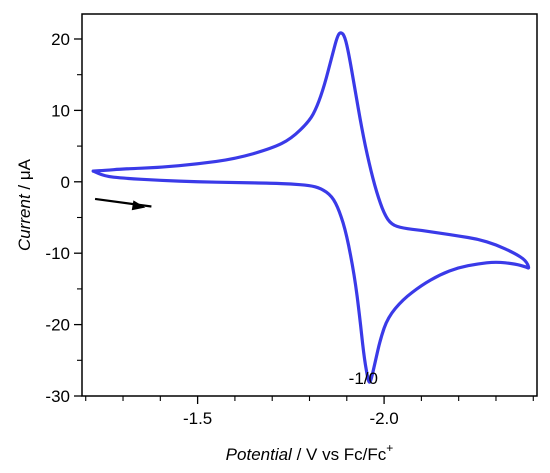  Describe the element at coordinates (60, 39) in the screenshot. I see `y-tick-label: 20` at that location.